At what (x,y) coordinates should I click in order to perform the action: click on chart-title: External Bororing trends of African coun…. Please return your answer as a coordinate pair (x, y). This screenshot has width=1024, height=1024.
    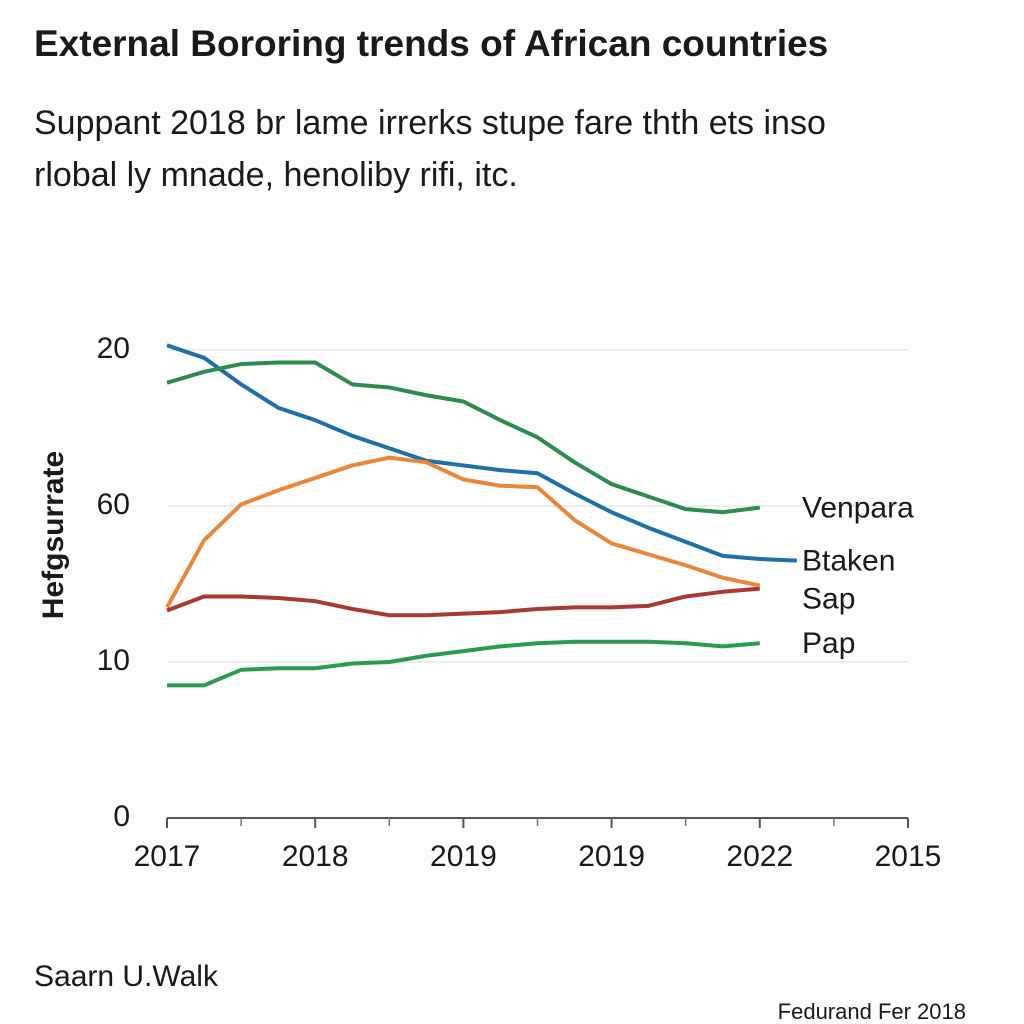
    Looking at the image, I should click on (431, 43).